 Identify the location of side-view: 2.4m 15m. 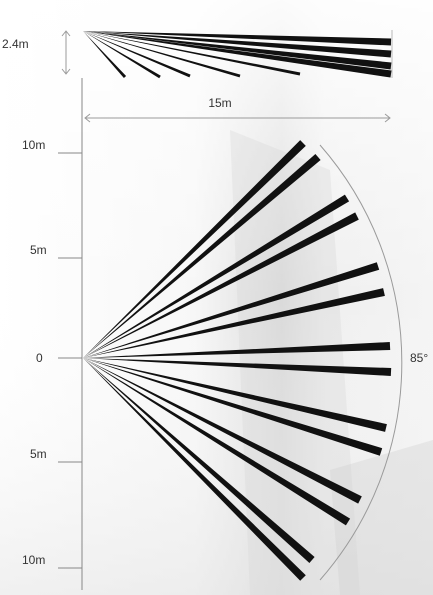
(197, 76).